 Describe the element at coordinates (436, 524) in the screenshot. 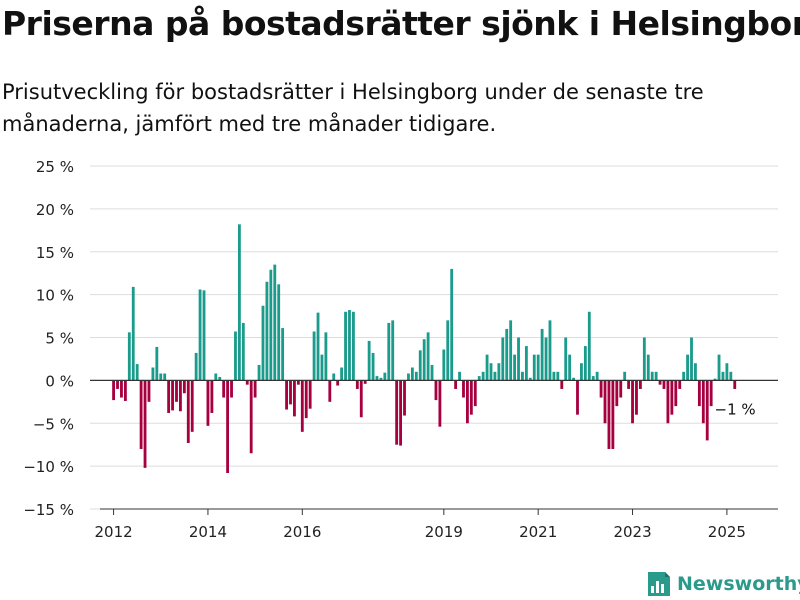

I see `x-axis: 2012 2014 2016 2019 2021 2023 2025` at that location.